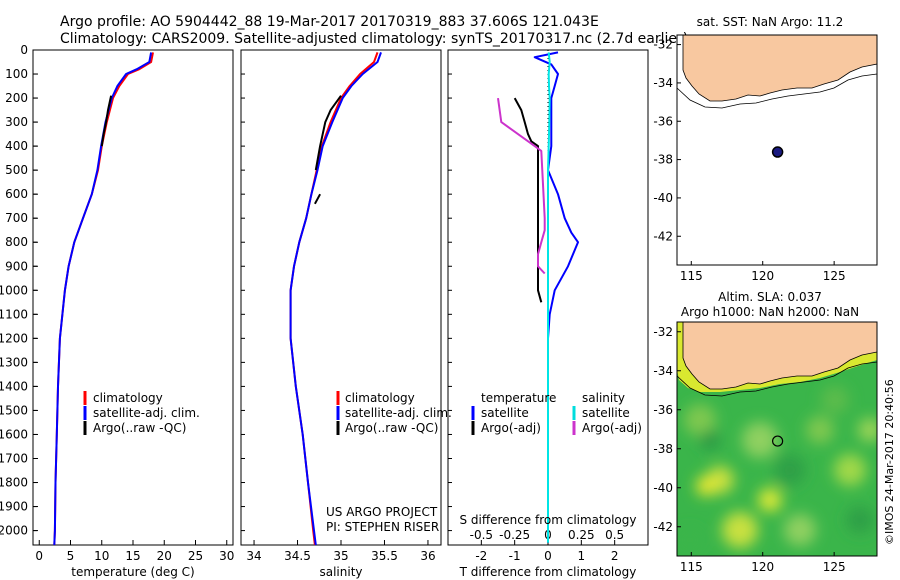  Describe the element at coordinates (14, 362) in the screenshot. I see `depth-tick-label: 1300` at that location.